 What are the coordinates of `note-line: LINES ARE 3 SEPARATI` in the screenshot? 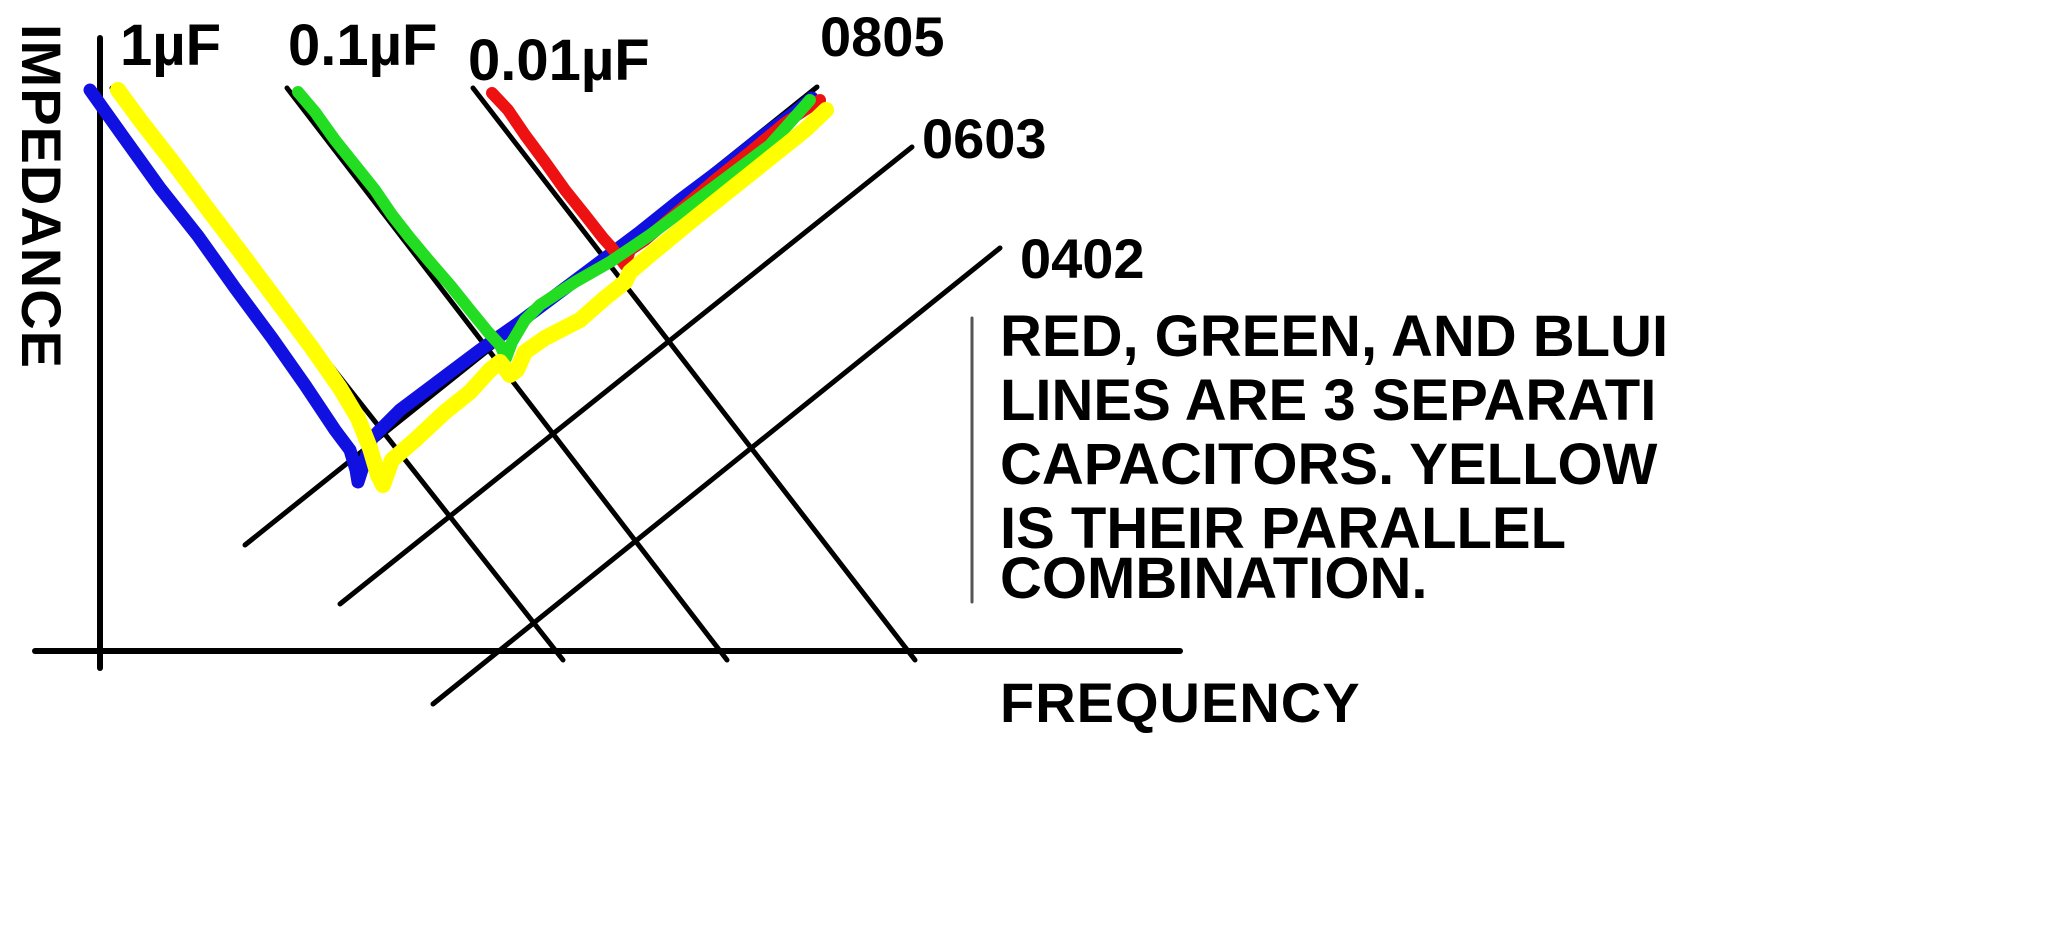 It's located at (1328, 400).